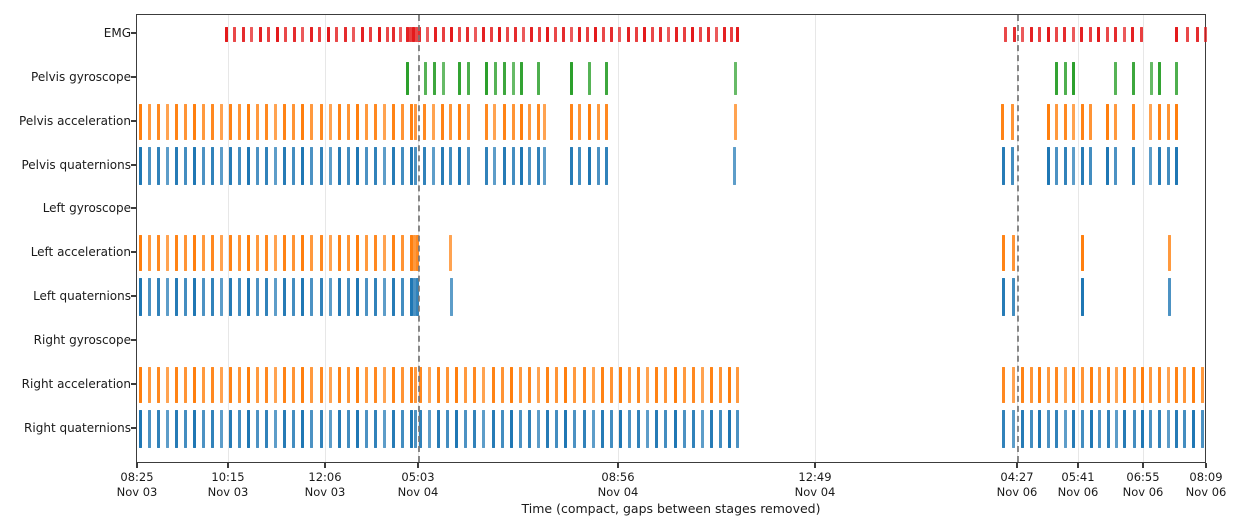  What do you see at coordinates (117, 33) in the screenshot?
I see `y-axis-label: EMG` at bounding box center [117, 33].